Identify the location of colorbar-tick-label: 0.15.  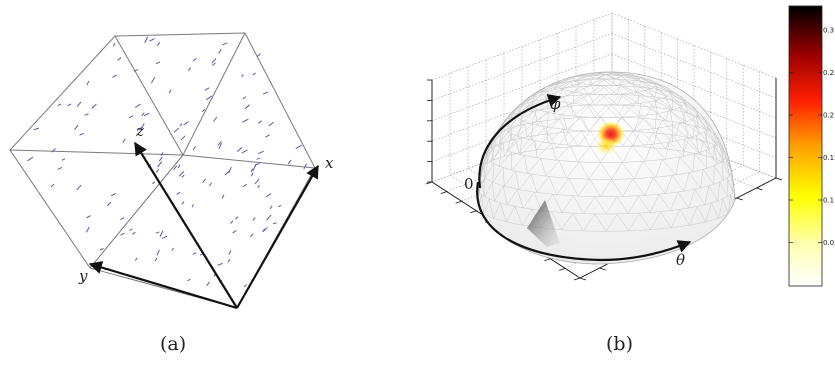
(829, 158).